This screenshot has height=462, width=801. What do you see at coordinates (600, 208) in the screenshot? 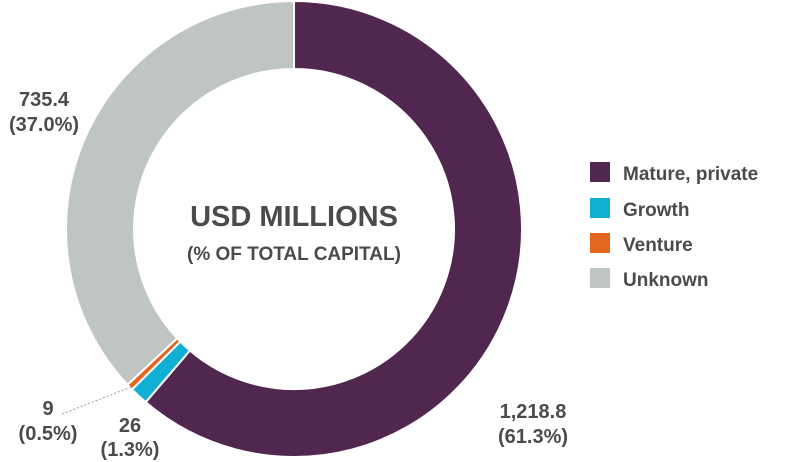
I see `legend-swatch-growth` at bounding box center [600, 208].